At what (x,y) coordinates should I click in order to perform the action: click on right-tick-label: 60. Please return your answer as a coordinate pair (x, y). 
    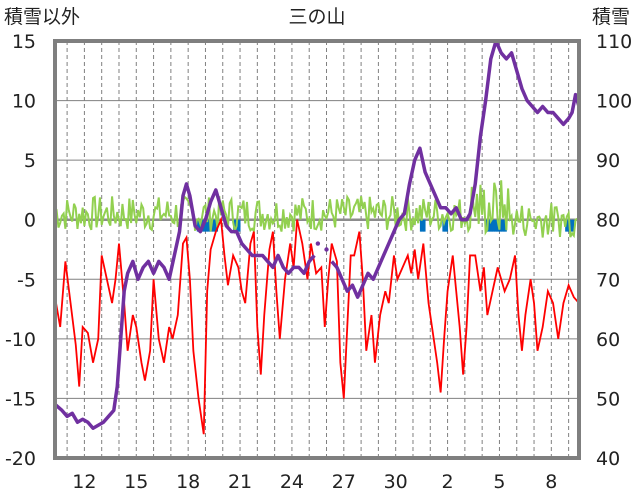
    Looking at the image, I should click on (608, 340).